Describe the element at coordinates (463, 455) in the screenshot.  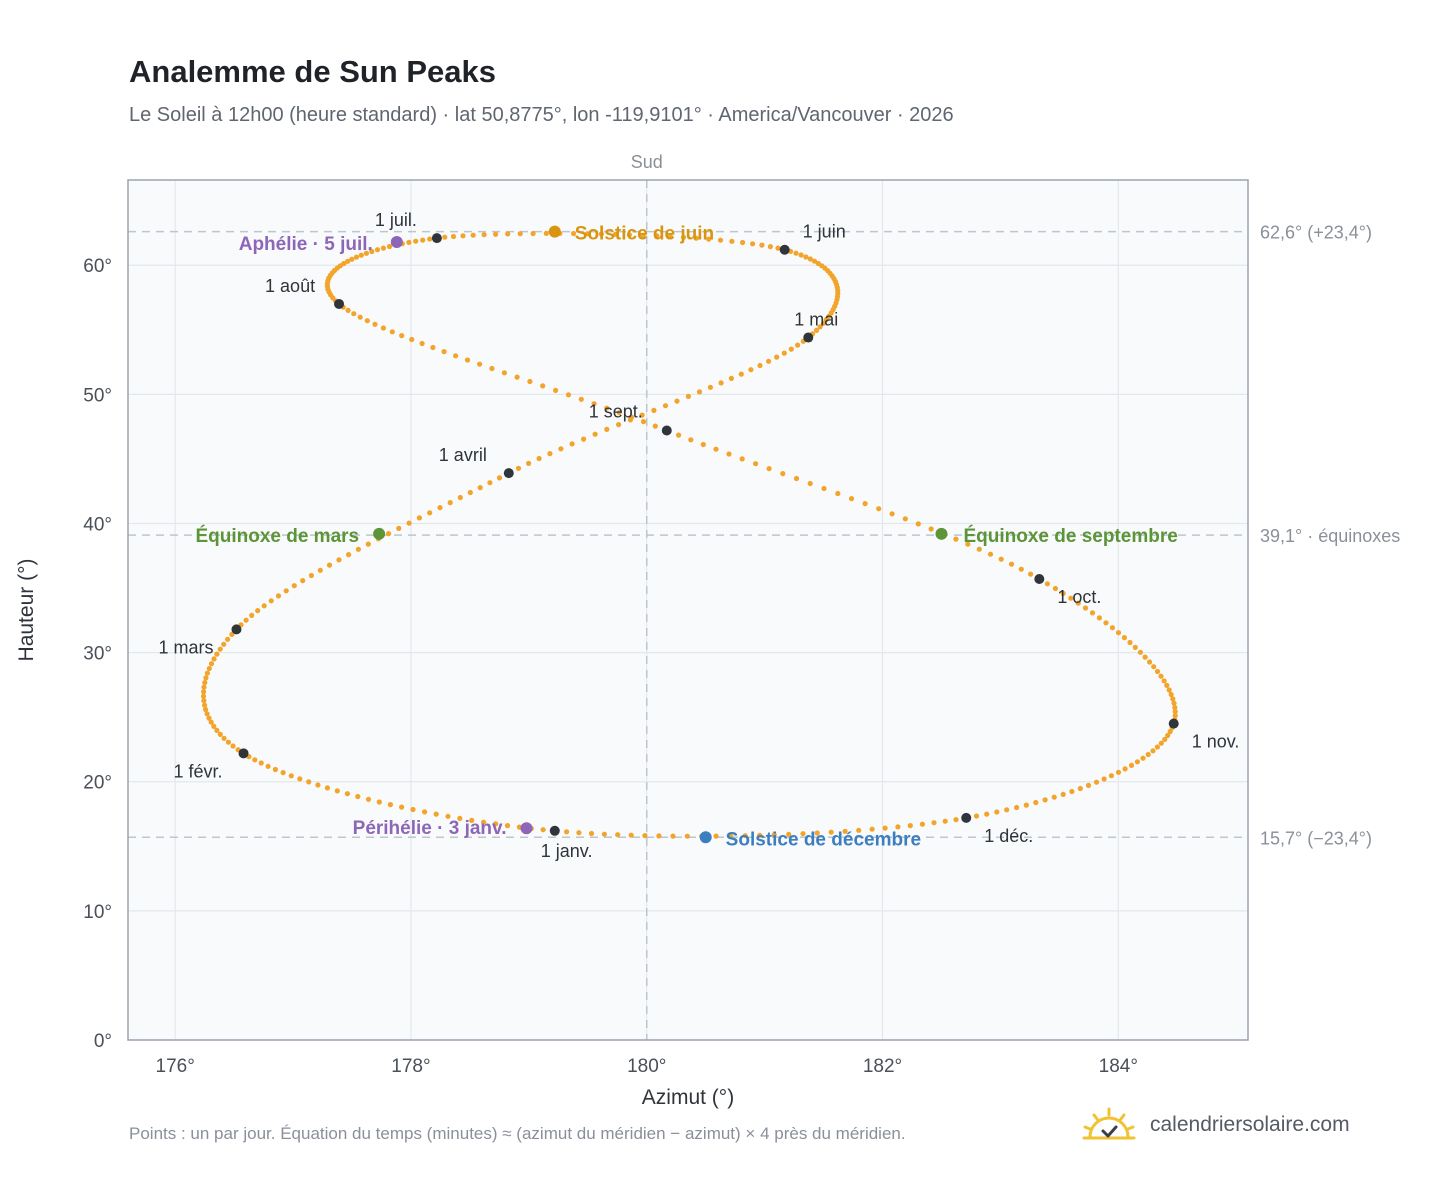
I see `month-label: 1 avril` at that location.